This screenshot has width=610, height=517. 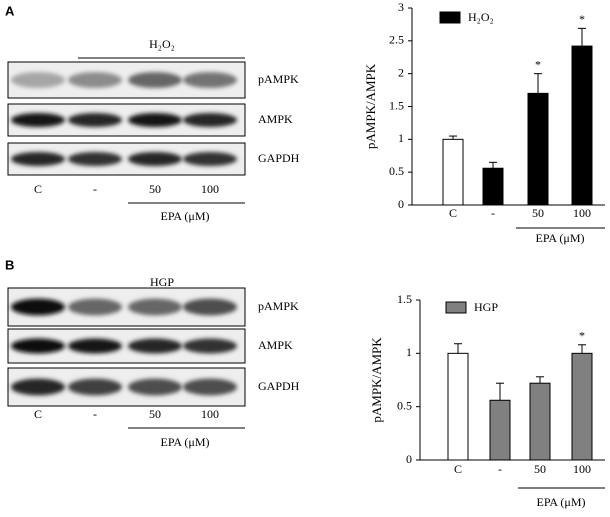 I want to click on y-tick-label: 3, so click(x=401, y=7).